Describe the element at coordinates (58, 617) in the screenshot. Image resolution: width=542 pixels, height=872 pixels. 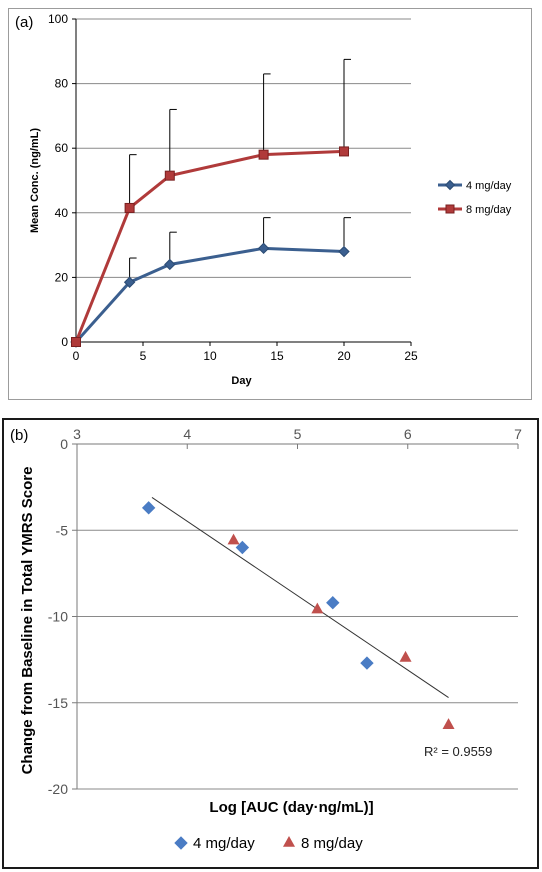
I see `tick-label-y: -10` at that location.